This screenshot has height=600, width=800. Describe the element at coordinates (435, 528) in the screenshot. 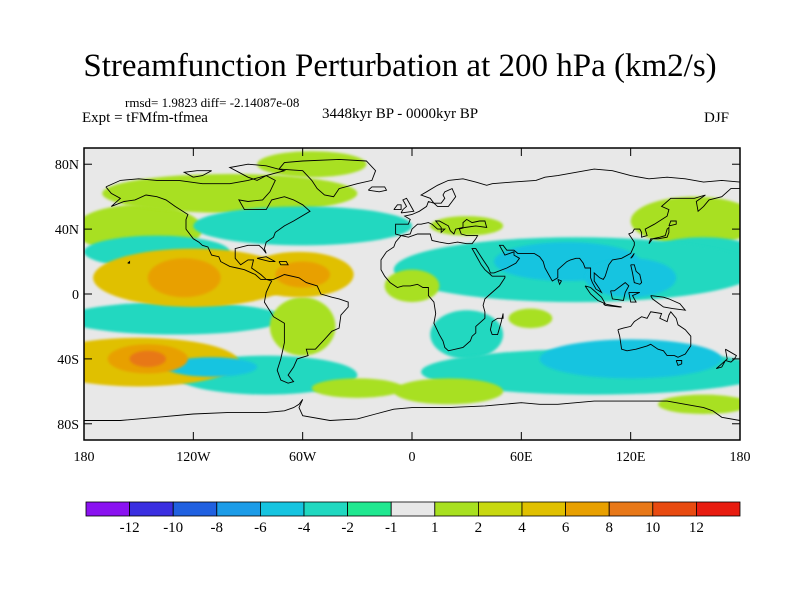

I see `colorbar-label: 1` at that location.